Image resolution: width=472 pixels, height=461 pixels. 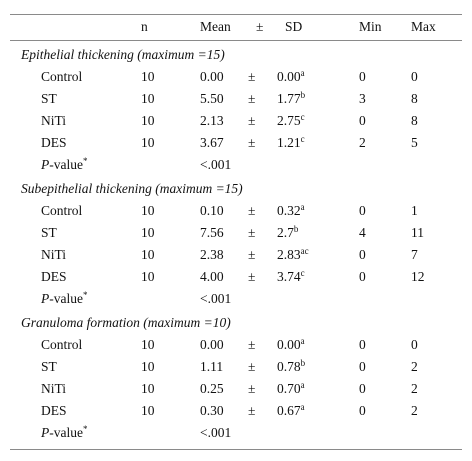 What do you see at coordinates (212, 210) in the screenshot?
I see `cell: 0.10` at bounding box center [212, 210].